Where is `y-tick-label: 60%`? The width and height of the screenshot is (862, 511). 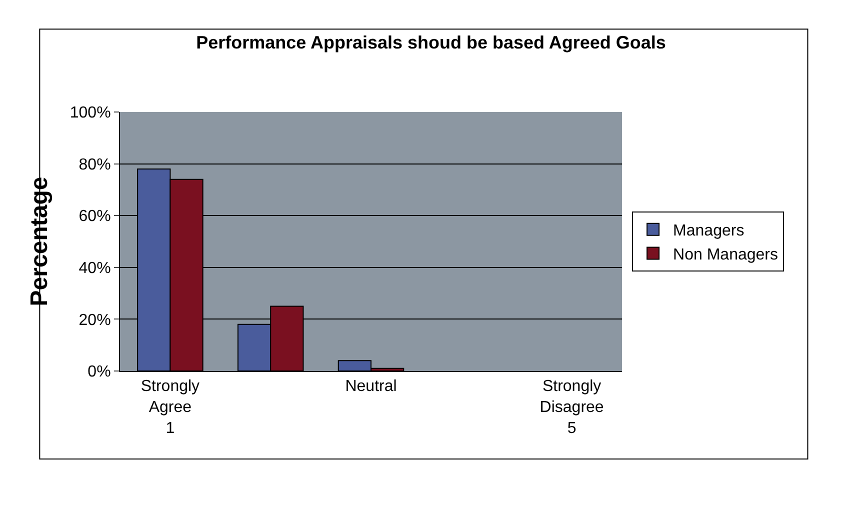
y-tick-label: 60% is located at coordinates (94, 217).